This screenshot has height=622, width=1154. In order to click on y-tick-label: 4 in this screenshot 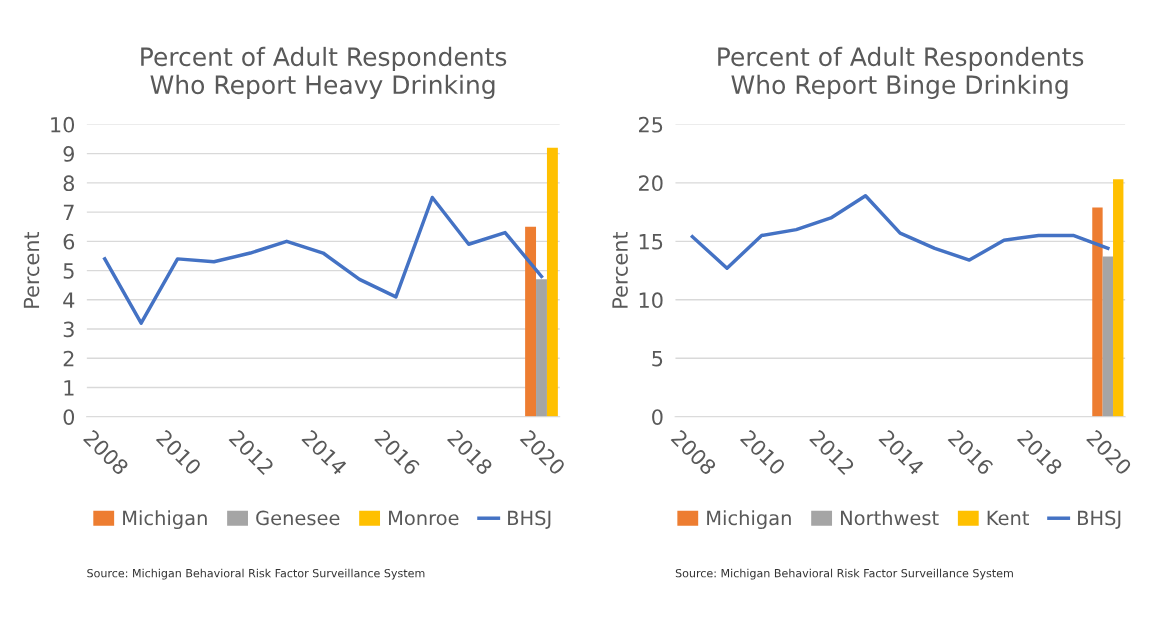, I will do `click(69, 300)`.